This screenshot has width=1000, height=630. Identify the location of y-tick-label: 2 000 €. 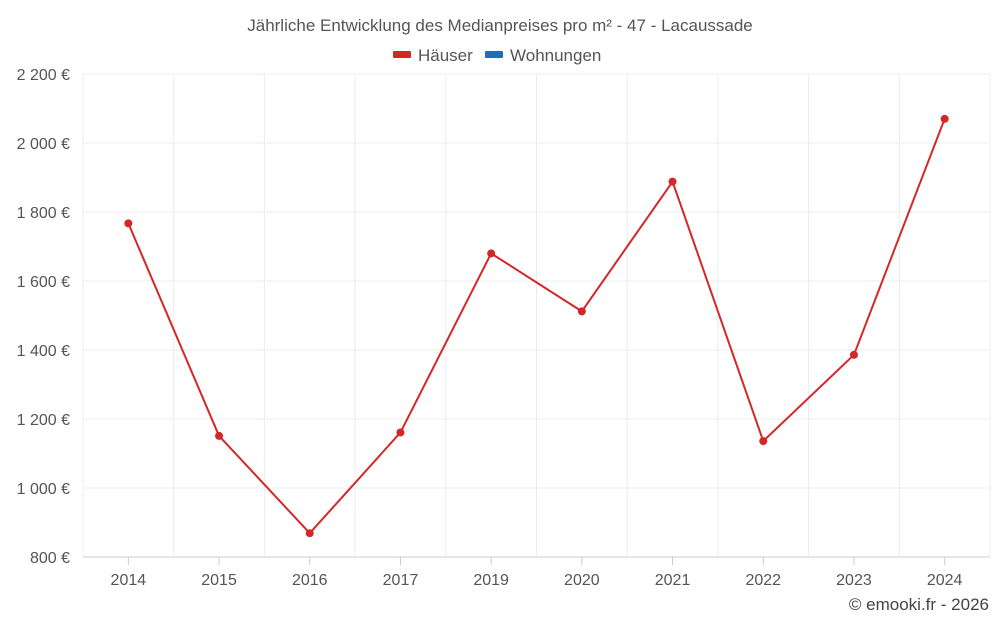
(43, 144).